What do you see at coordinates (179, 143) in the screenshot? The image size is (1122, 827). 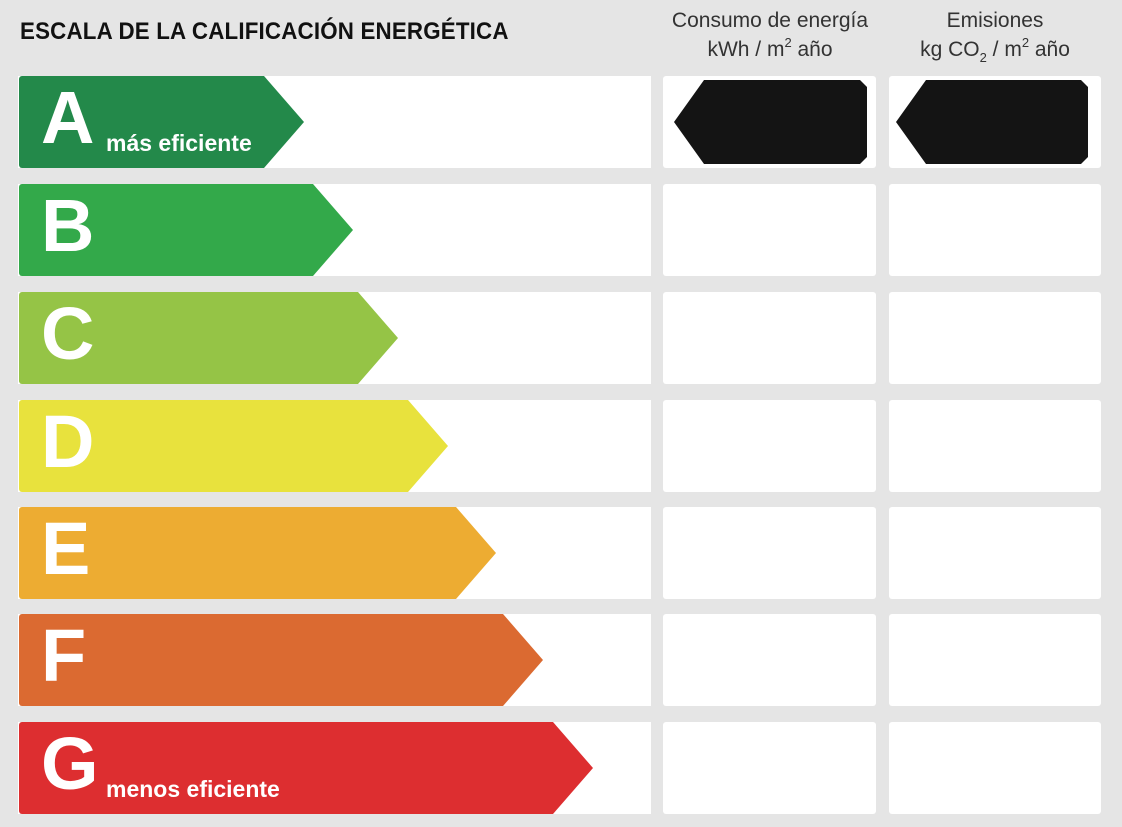 I see `rating-label-most-efficient: más eficiente` at bounding box center [179, 143].